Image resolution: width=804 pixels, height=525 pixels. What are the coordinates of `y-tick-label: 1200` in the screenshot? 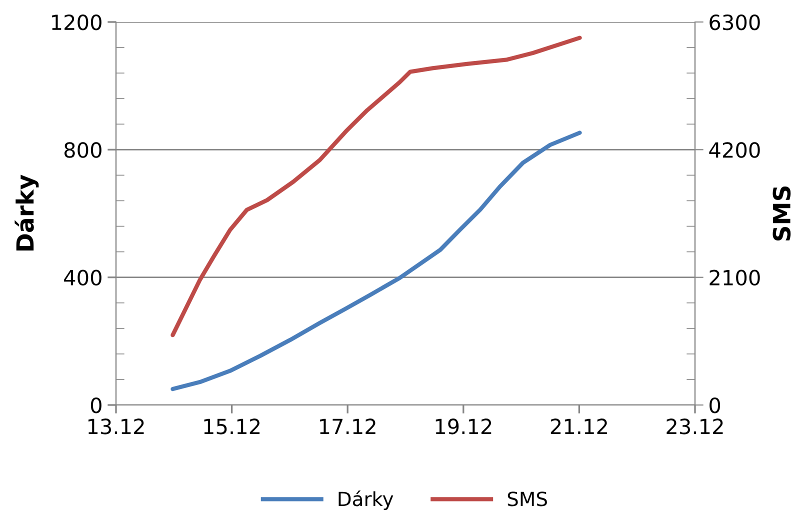 It's located at (77, 22).